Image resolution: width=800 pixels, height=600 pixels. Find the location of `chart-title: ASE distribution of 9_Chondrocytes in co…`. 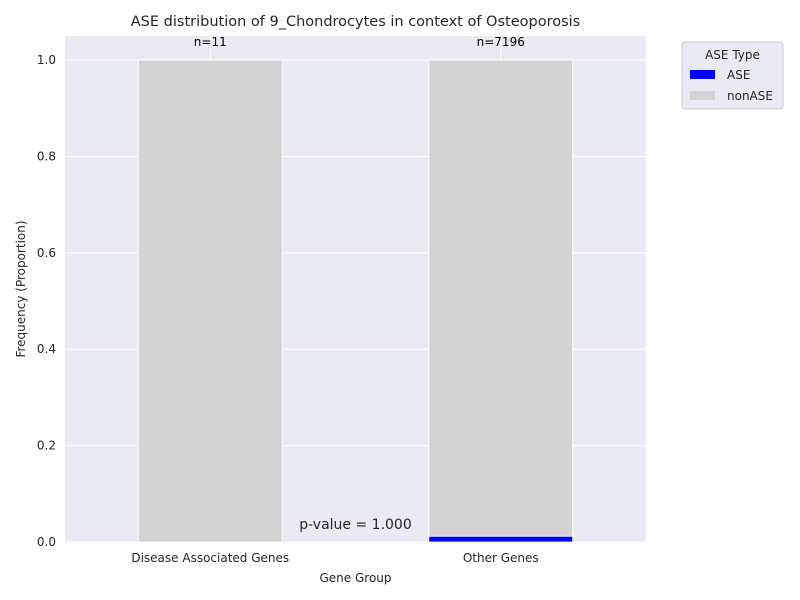

chart-title: ASE distribution of 9_Chondrocytes in co… is located at coordinates (355, 22).